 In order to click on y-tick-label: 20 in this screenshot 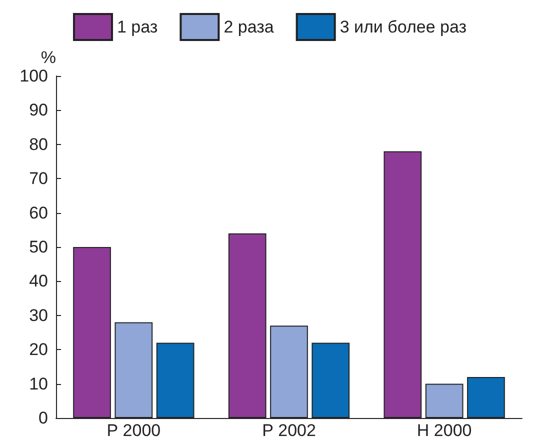, I will do `click(38, 350)`.